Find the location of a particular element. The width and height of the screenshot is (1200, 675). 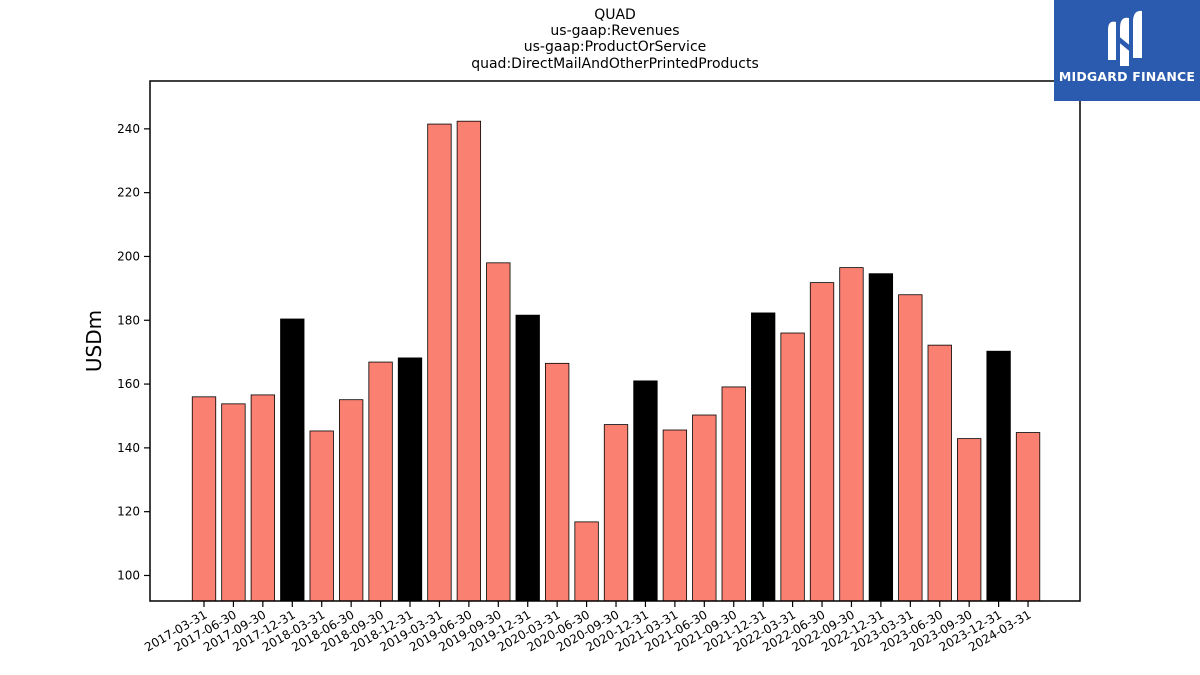

y-tick-label: 160 is located at coordinates (128, 384).